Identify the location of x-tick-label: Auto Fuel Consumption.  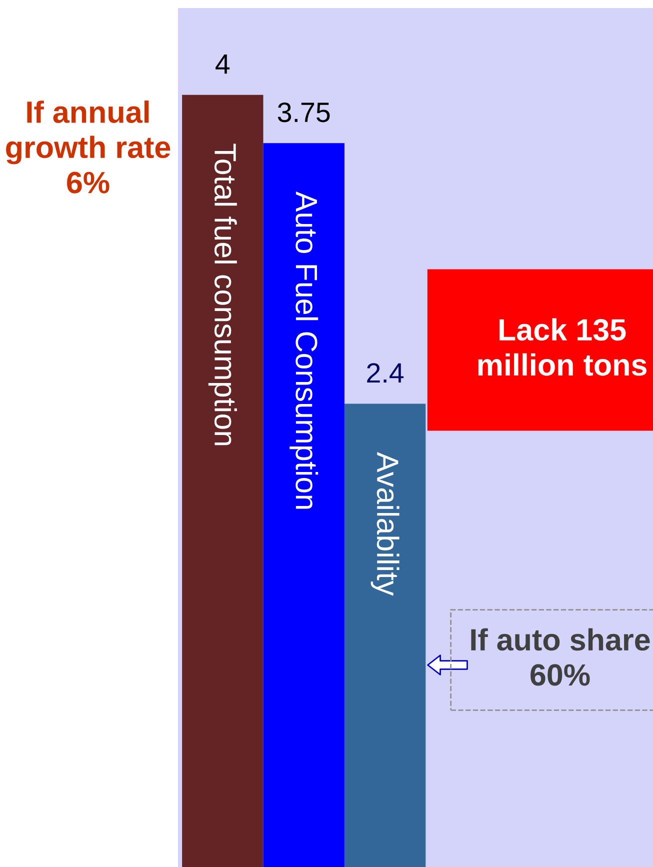
(304, 350).